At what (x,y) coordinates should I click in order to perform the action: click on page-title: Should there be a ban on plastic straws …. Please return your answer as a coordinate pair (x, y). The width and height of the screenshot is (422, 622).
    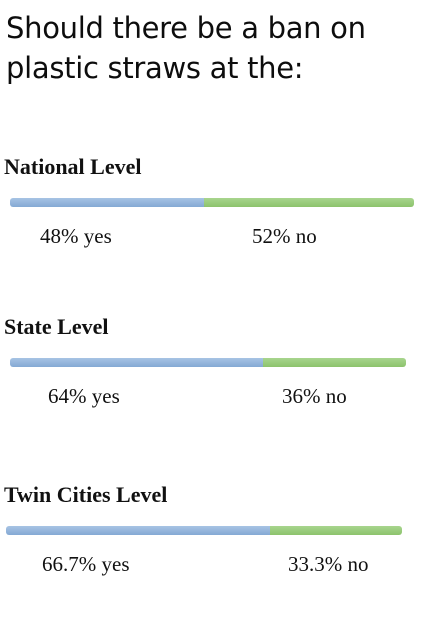
    Looking at the image, I should click on (212, 48).